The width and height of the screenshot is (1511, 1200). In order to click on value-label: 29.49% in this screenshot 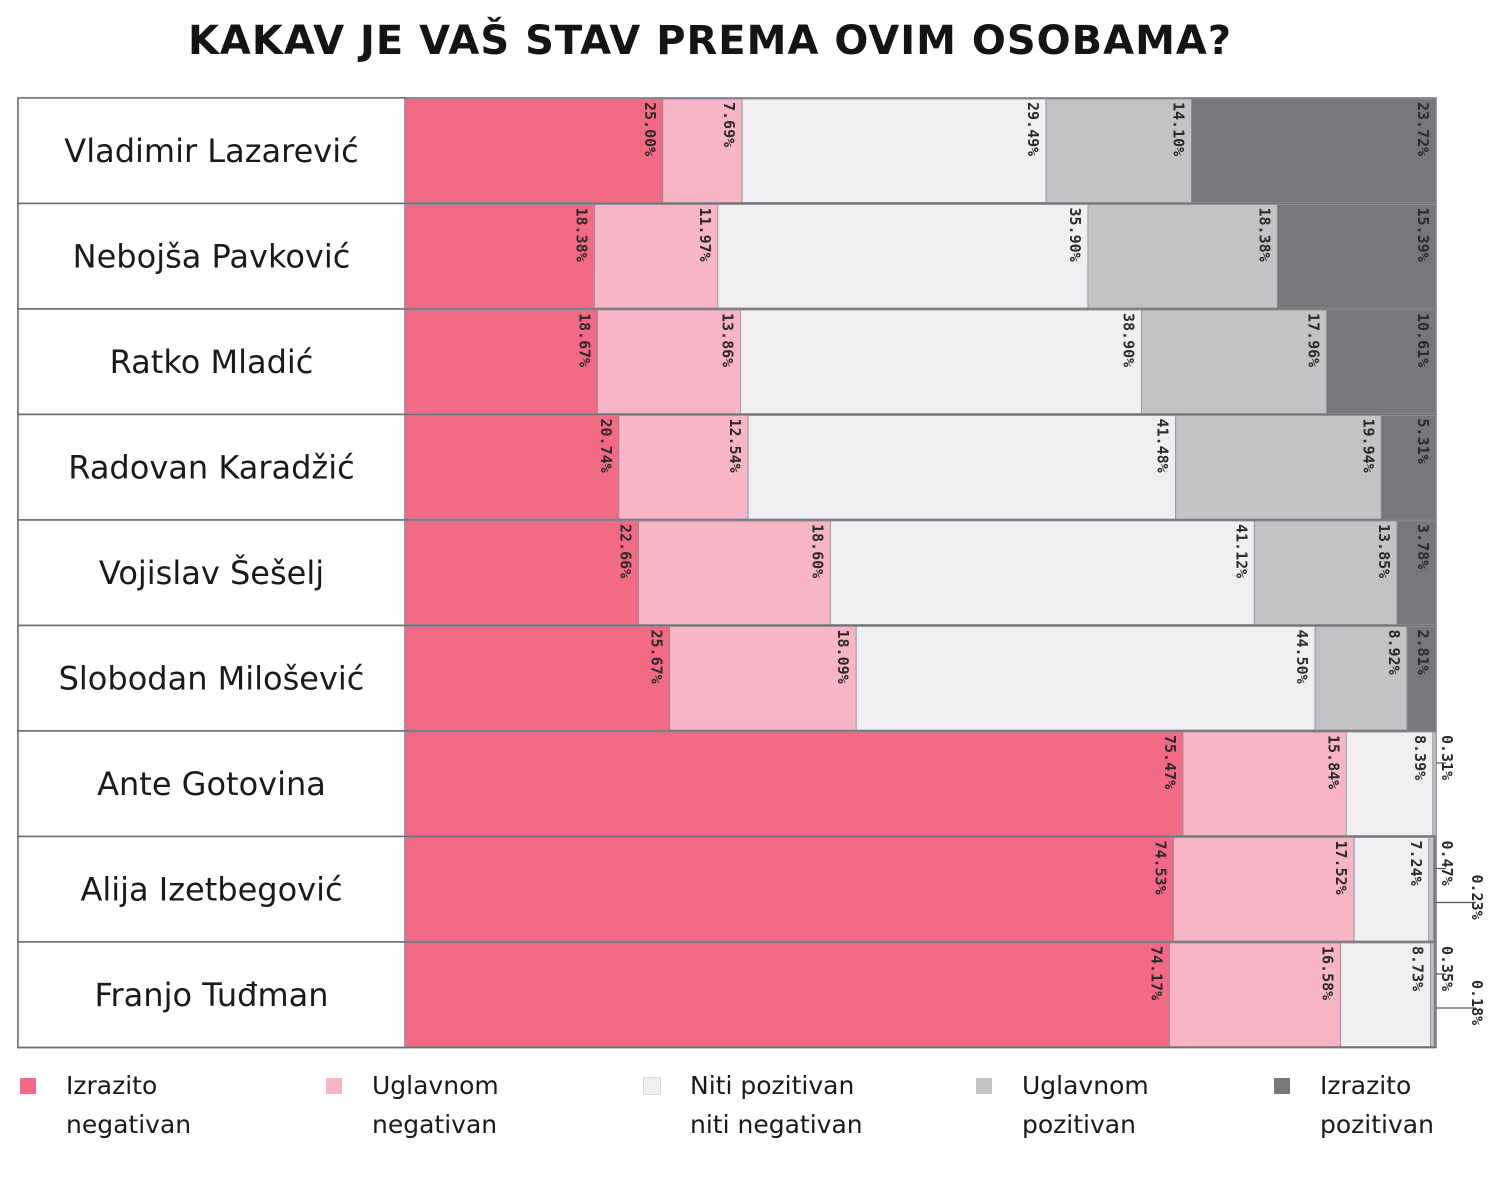, I will do `click(1033, 129)`.